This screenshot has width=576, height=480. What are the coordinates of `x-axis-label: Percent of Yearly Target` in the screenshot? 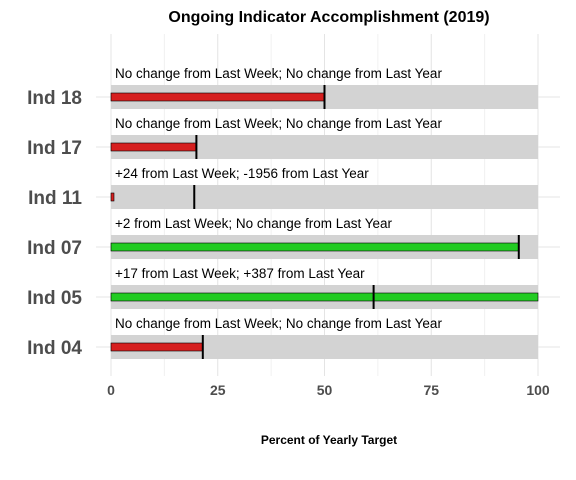 It's located at (329, 440).